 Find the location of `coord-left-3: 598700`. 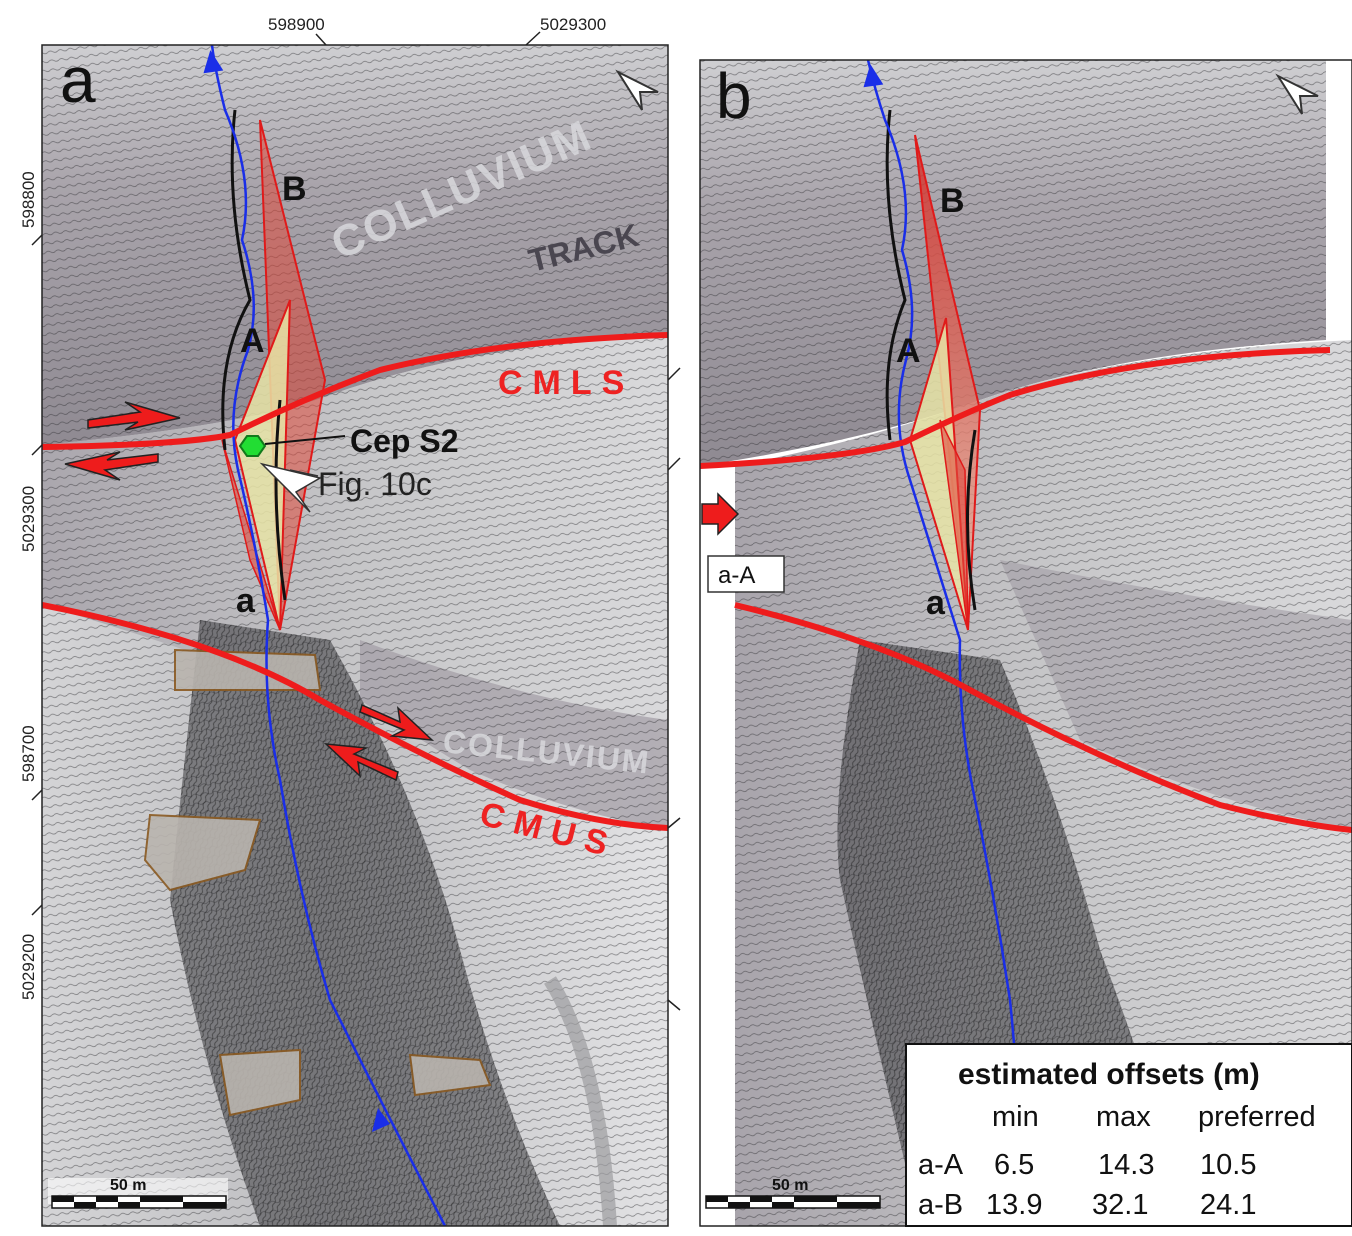

coord-left-3: 598700 is located at coordinates (28, 753).